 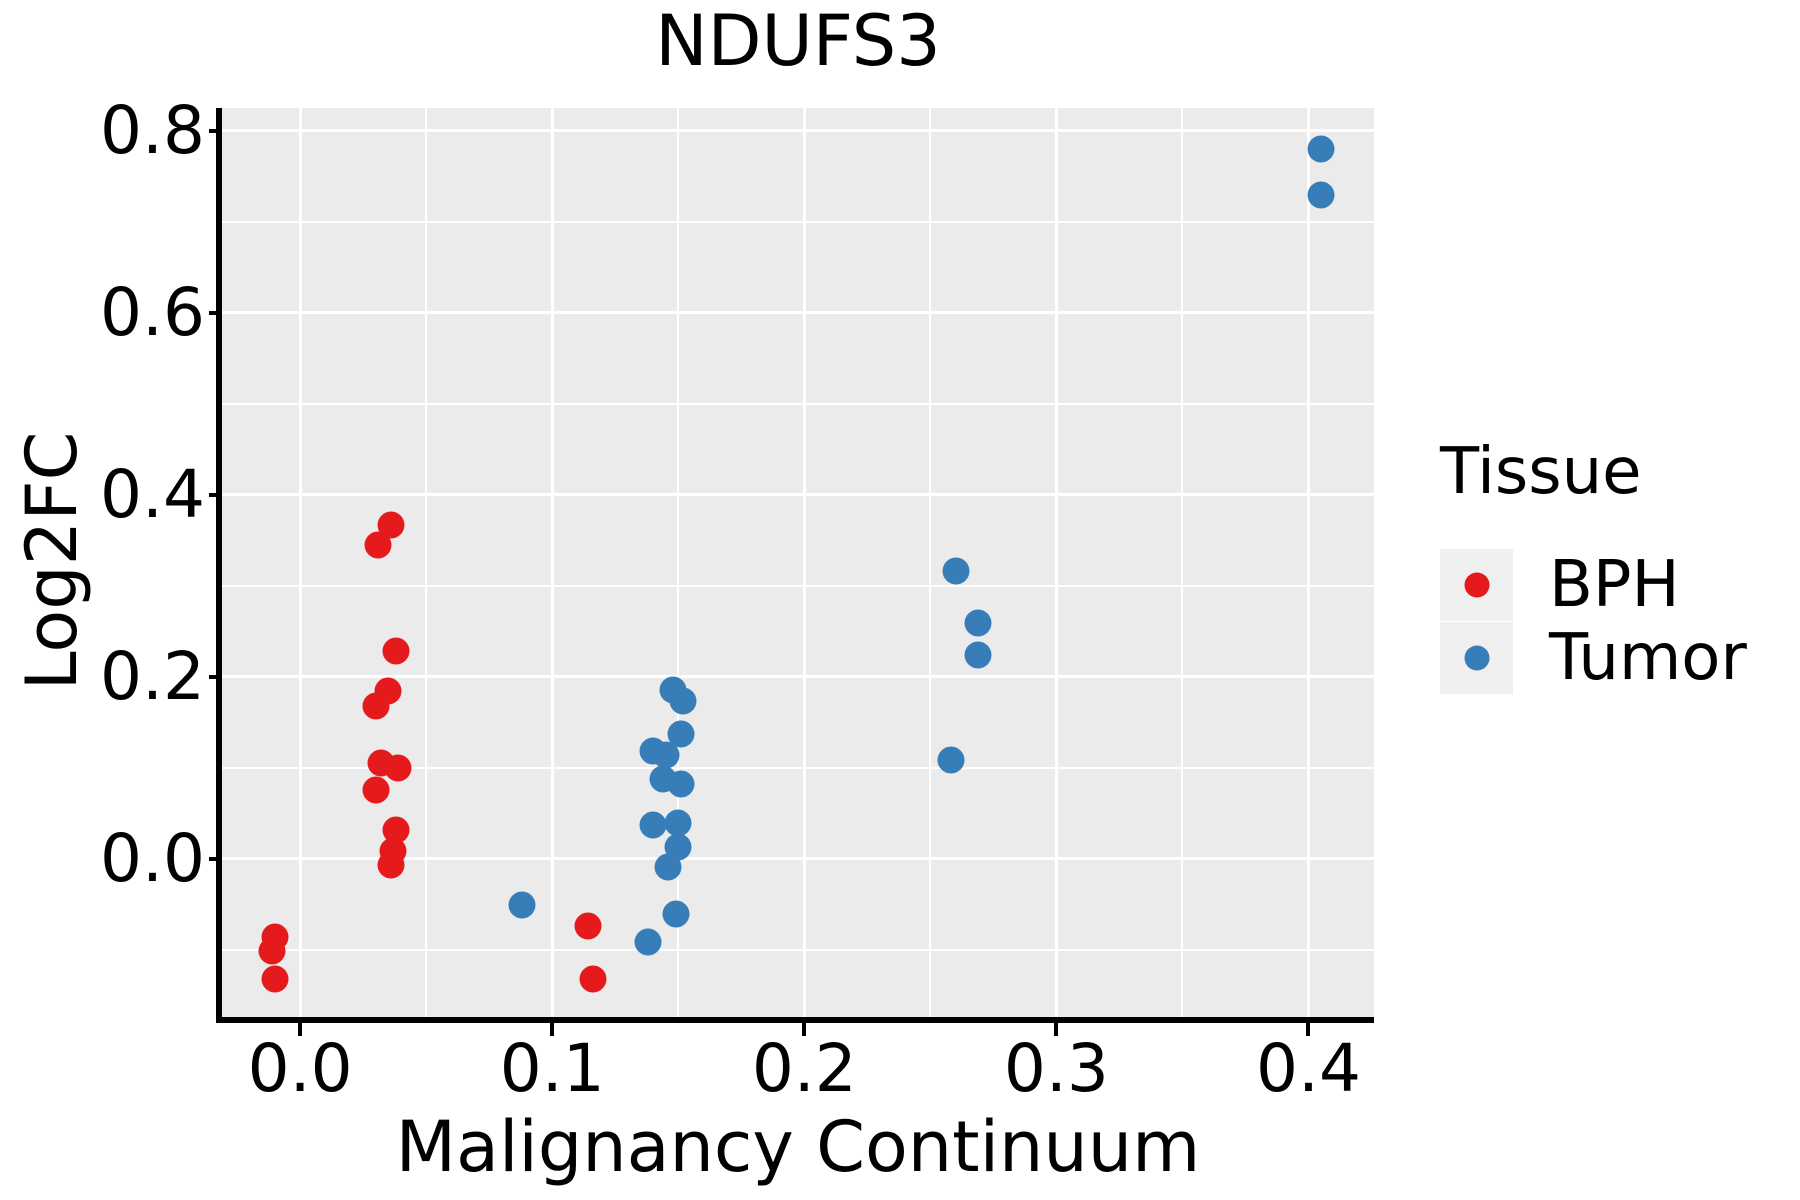 What do you see at coordinates (1648, 657) in the screenshot?
I see `legend-label: Tumor` at bounding box center [1648, 657].